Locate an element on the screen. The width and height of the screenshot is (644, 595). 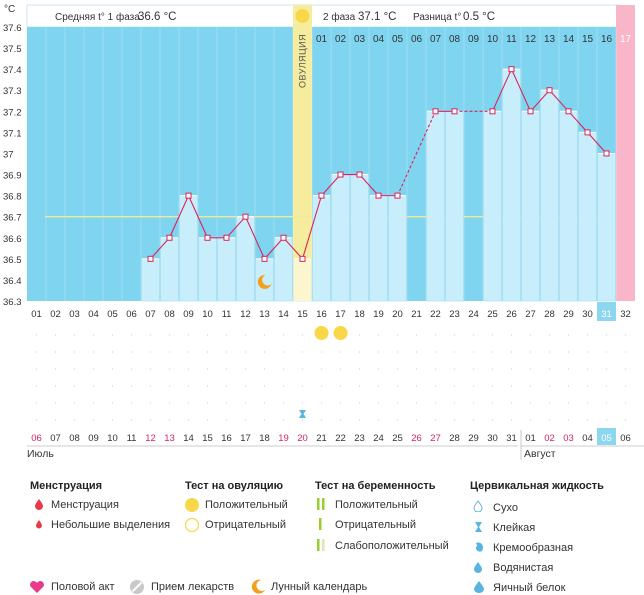
phase2-day-label: 02 is located at coordinates (341, 39).